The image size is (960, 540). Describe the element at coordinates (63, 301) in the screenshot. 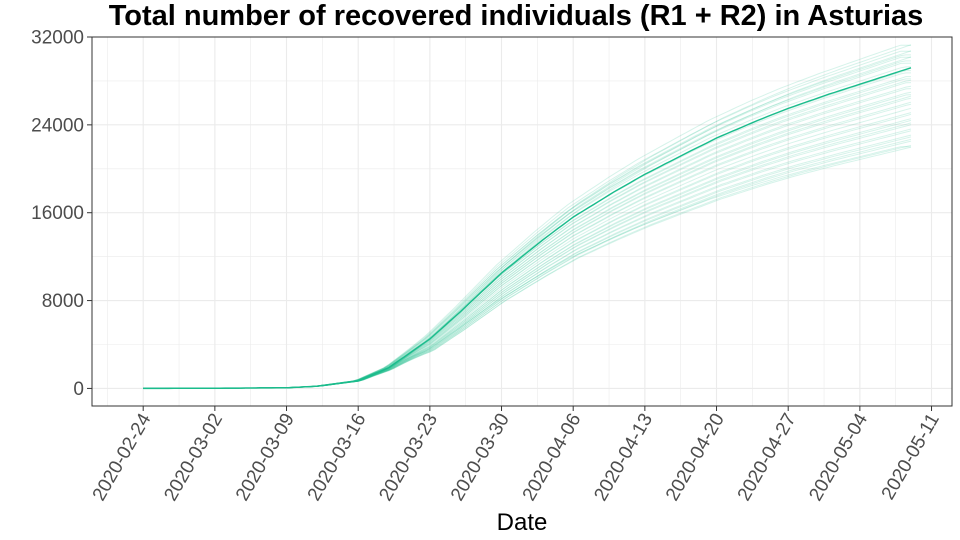

I see `y-tick-label: 8000` at that location.